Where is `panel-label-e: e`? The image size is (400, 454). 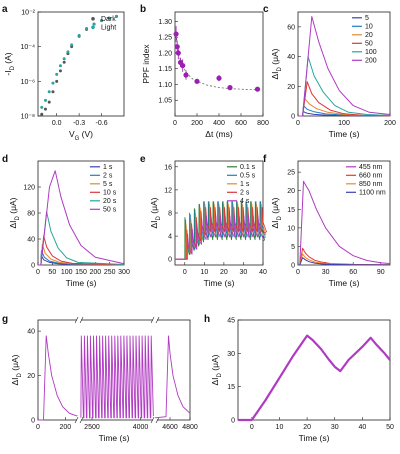 panel-label-e: e is located at coordinates (143, 159).